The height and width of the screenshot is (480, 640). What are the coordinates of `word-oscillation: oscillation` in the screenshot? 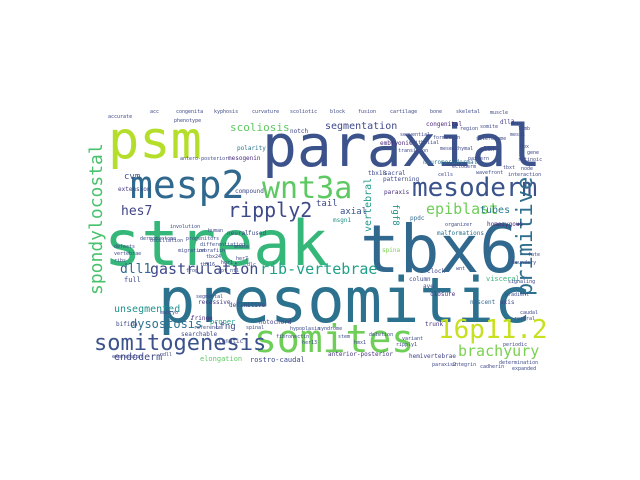 It's located at (166, 241).